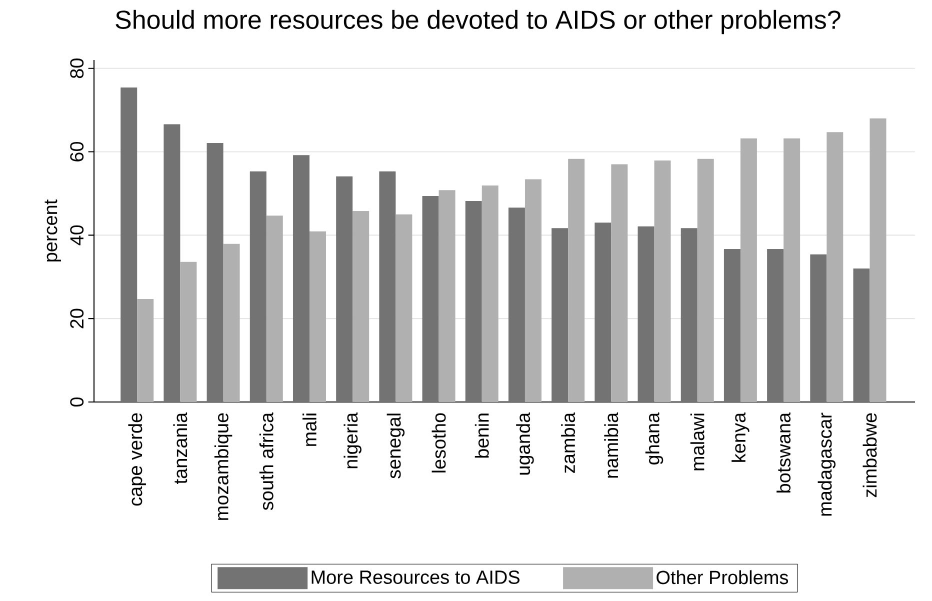  What do you see at coordinates (53, 230) in the screenshot?
I see `y-axis-title: percent` at bounding box center [53, 230].